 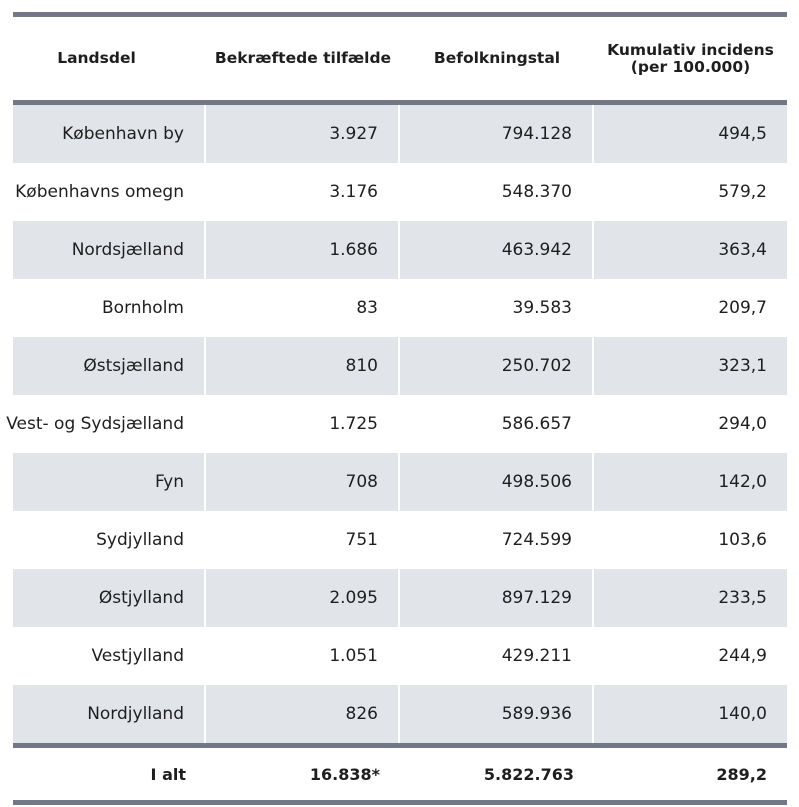 I want to click on table-row: Bornholm 83 39.583 209,7, so click(x=400, y=308).